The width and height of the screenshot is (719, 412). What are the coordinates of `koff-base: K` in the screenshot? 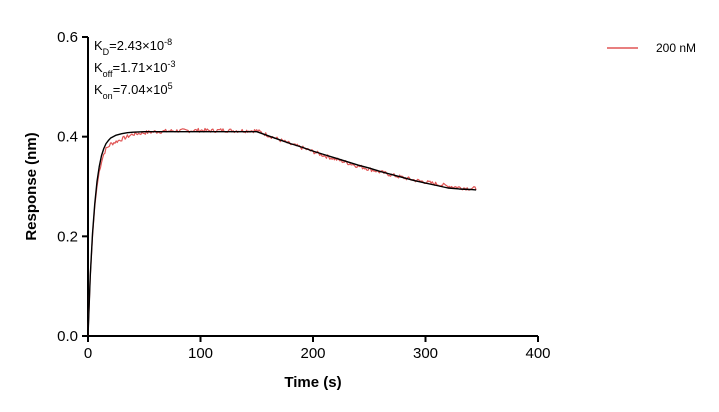 It's located at (98, 67).